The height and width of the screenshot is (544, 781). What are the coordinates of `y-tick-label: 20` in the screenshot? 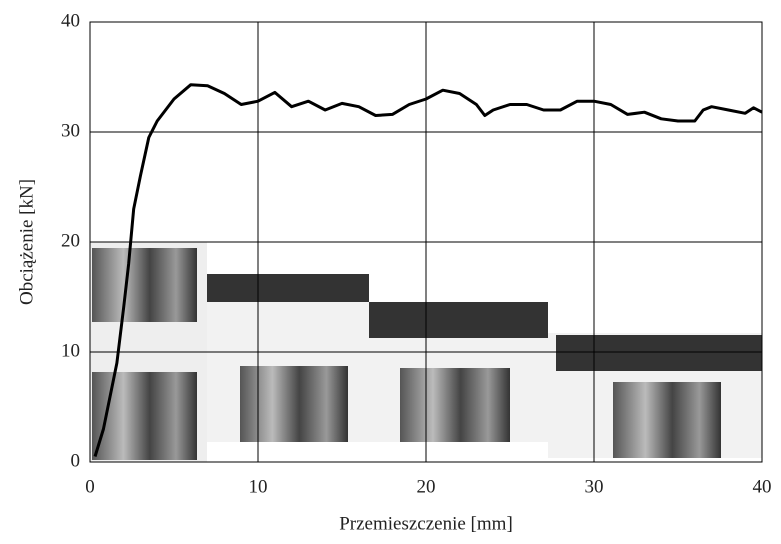 It's located at (70, 240).